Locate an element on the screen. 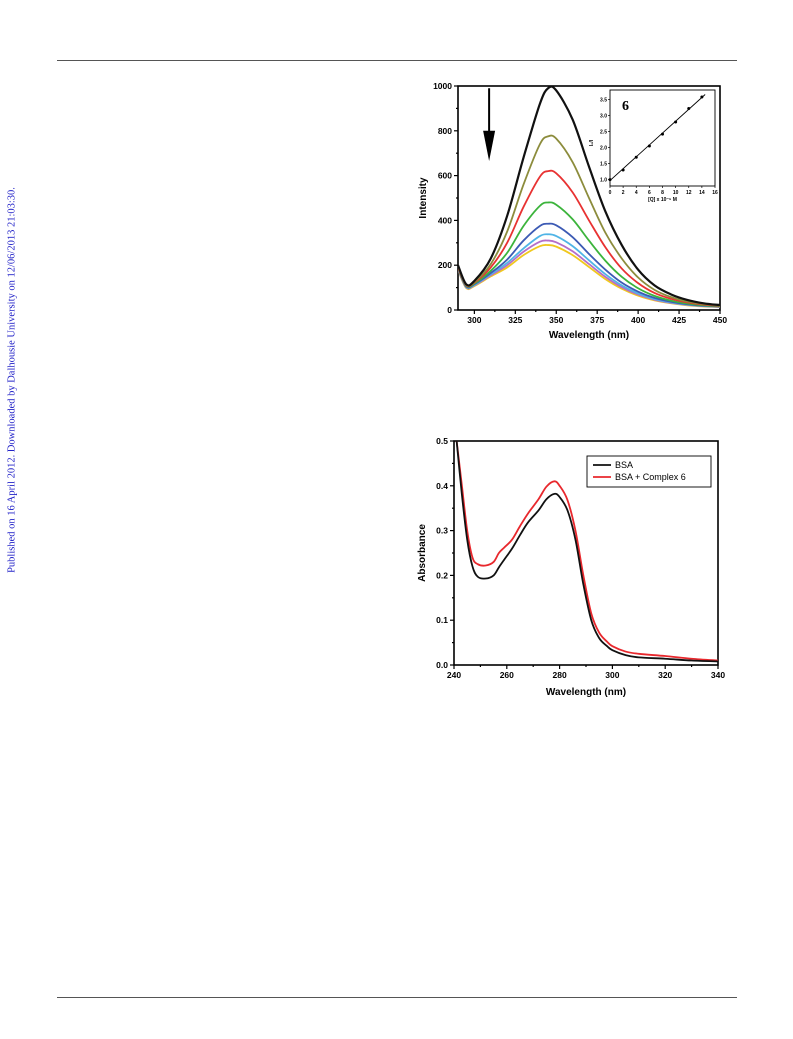  y-tick-label: 600 is located at coordinates (445, 176).